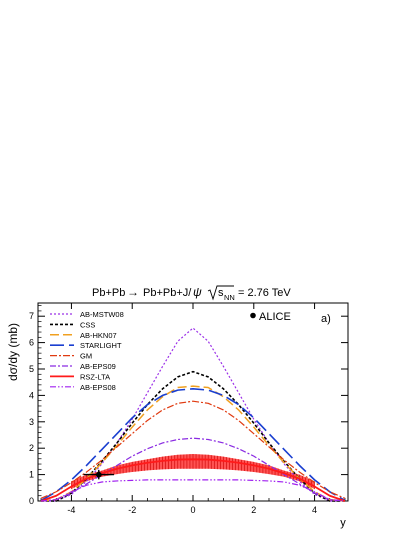 Image resolution: width=415 pixels, height=537 pixels. Describe the element at coordinates (314, 510) in the screenshot. I see `x-tick-label: 4` at that location.